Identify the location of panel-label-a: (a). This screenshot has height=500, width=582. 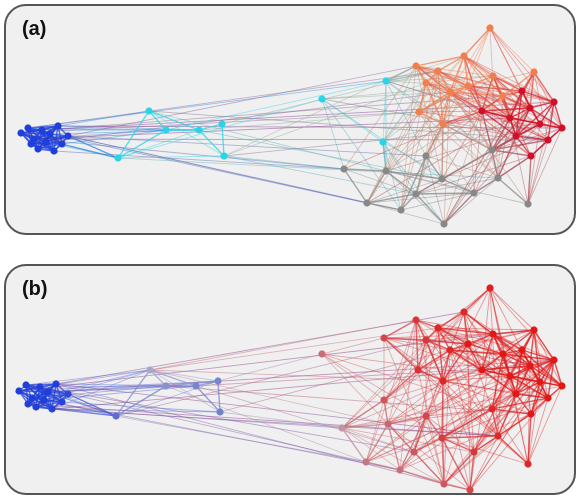
(34, 29).